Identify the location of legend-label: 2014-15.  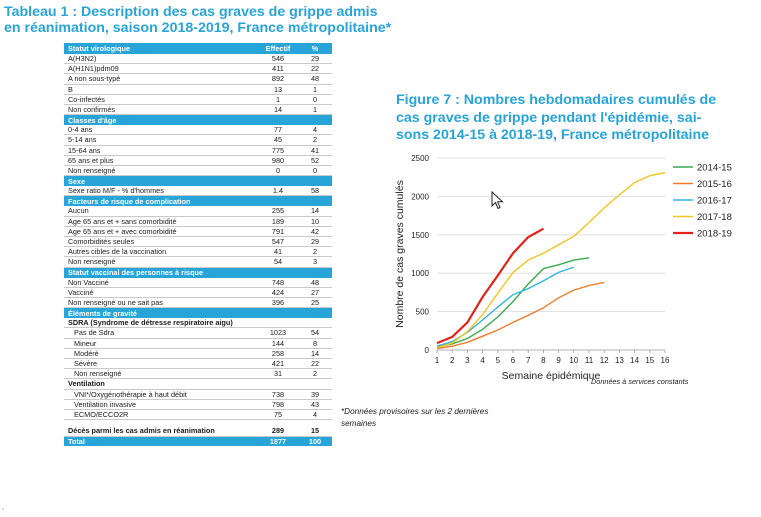
(714, 168).